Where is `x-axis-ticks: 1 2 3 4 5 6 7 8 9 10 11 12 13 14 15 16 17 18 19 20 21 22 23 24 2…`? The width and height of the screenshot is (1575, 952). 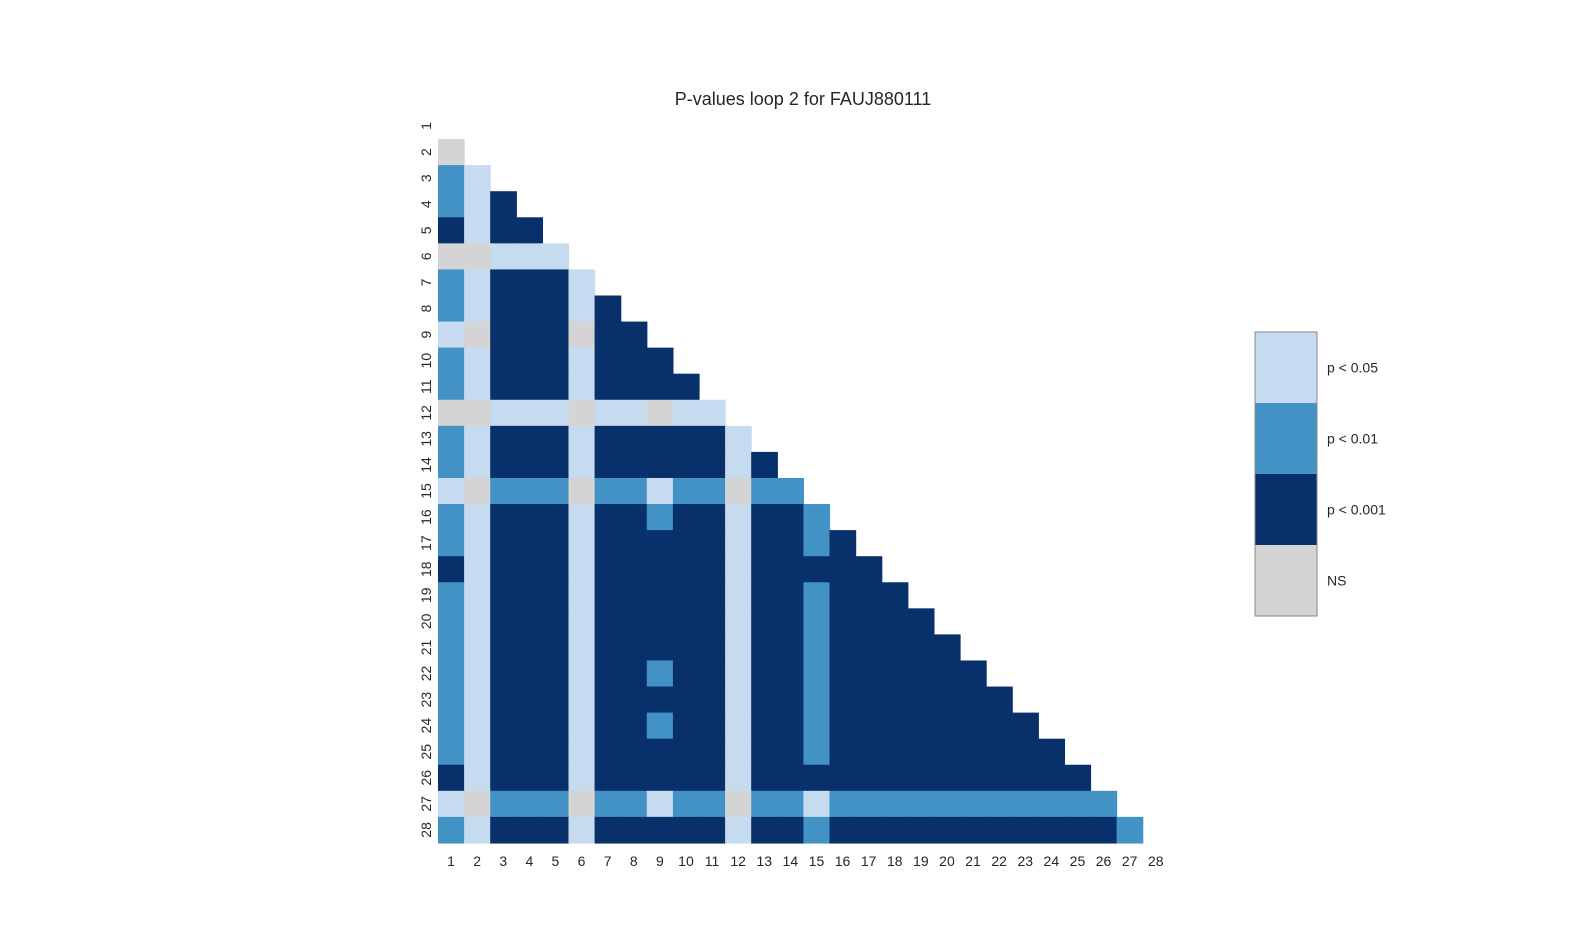
x-axis-ticks: 1 2 3 4 5 6 7 8 9 10 11 12 13 14 15 16 17 18 19 20 21 22 23 24 2… is located at coordinates (805, 861).